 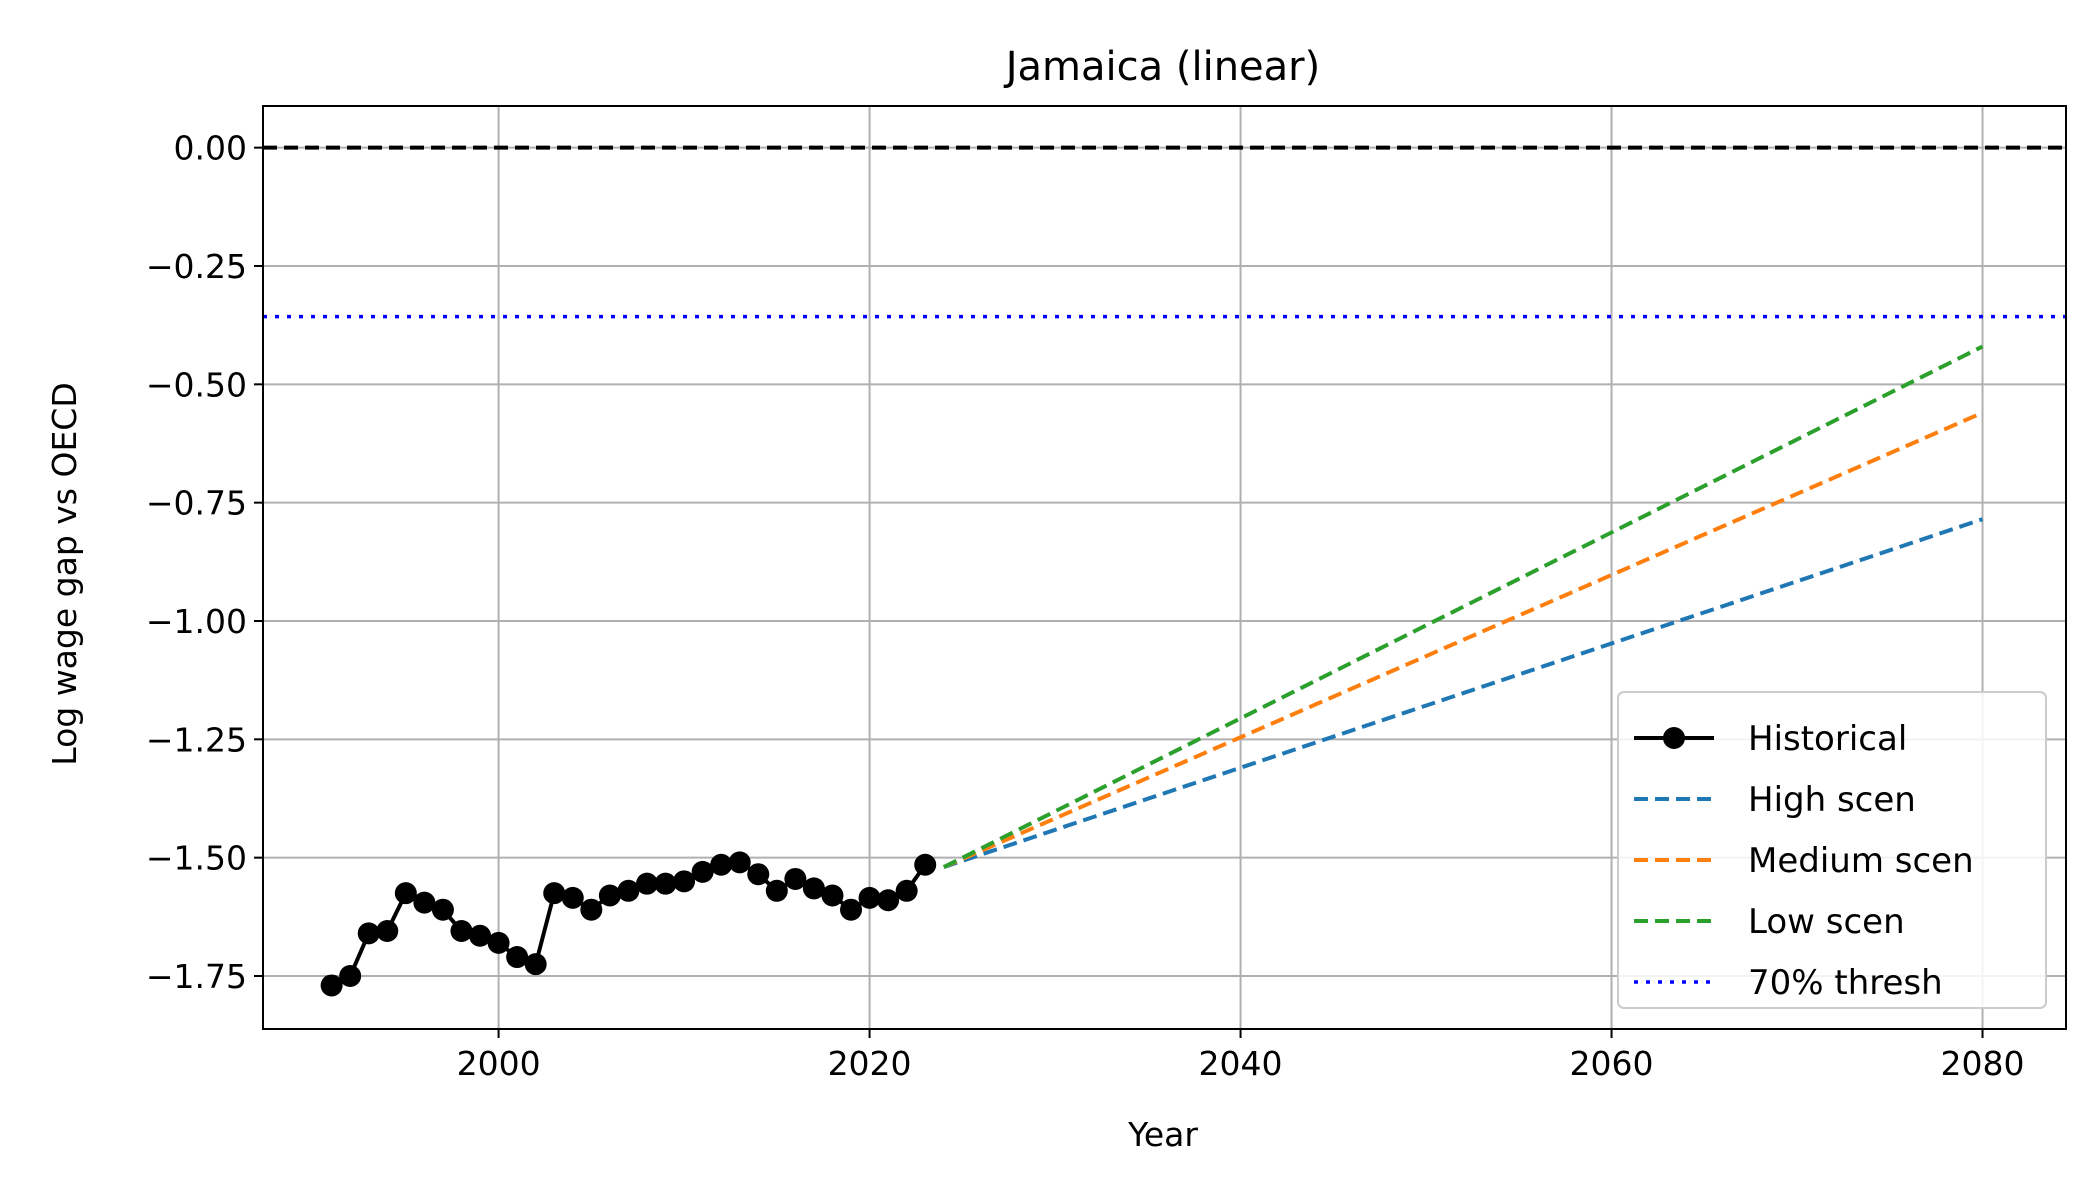 What do you see at coordinates (870, 1063) in the screenshot?
I see `x-tick-label: 2020` at bounding box center [870, 1063].